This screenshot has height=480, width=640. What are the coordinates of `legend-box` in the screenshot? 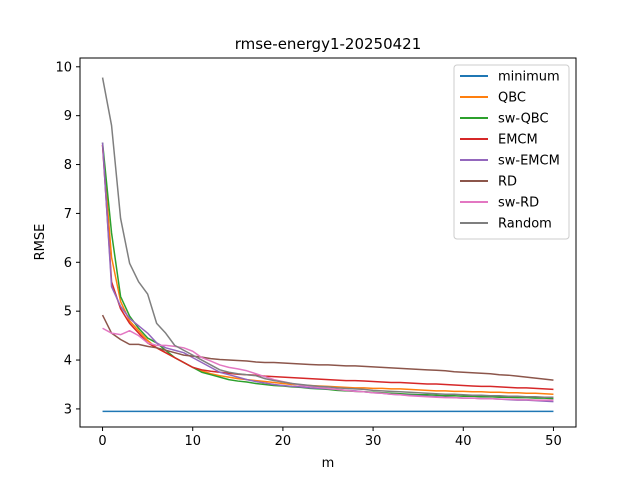 It's located at (511, 152).